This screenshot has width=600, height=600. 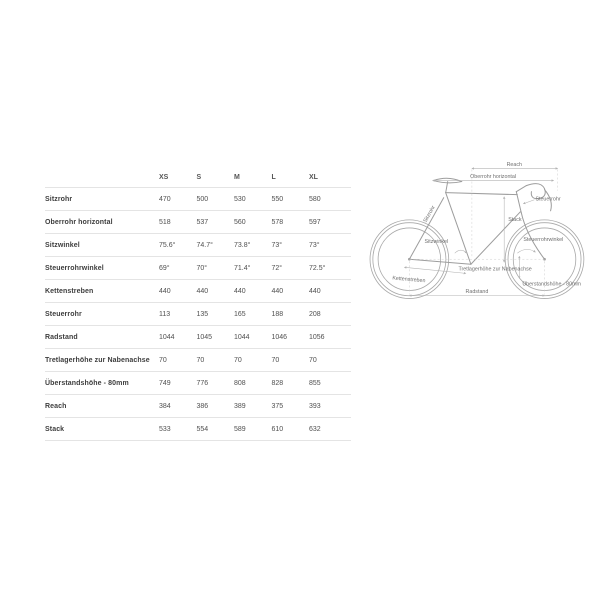 What do you see at coordinates (273, 177) in the screenshot?
I see `column-header: L` at bounding box center [273, 177].